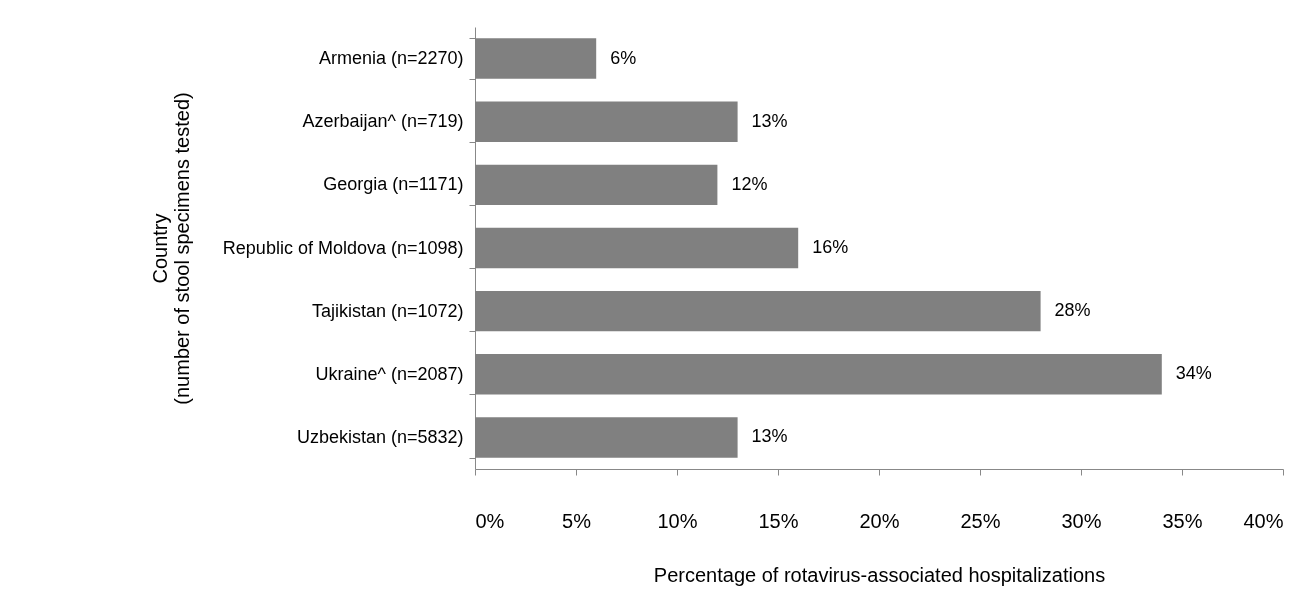 The width and height of the screenshot is (1309, 595). What do you see at coordinates (830, 247) in the screenshot?
I see `data-label: 16%` at bounding box center [830, 247].